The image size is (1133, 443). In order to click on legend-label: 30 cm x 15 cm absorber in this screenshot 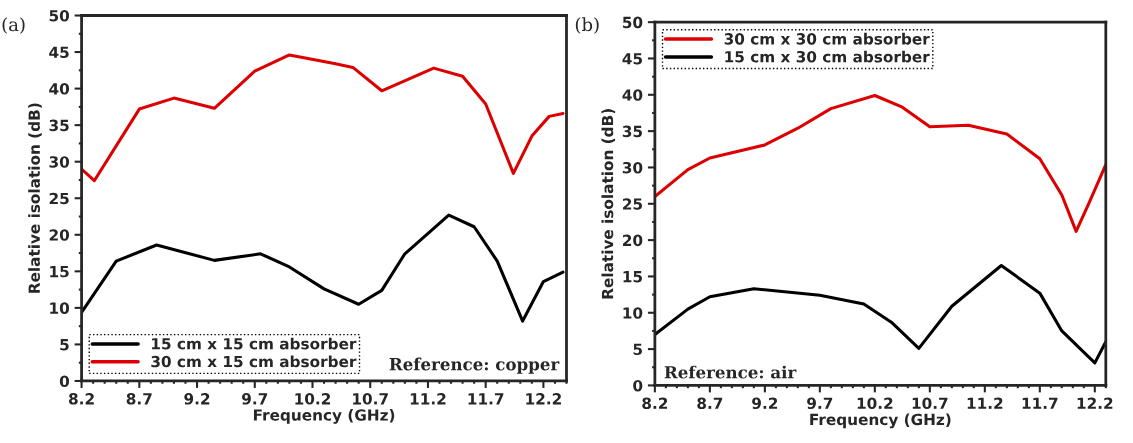, I will do `click(254, 361)`.